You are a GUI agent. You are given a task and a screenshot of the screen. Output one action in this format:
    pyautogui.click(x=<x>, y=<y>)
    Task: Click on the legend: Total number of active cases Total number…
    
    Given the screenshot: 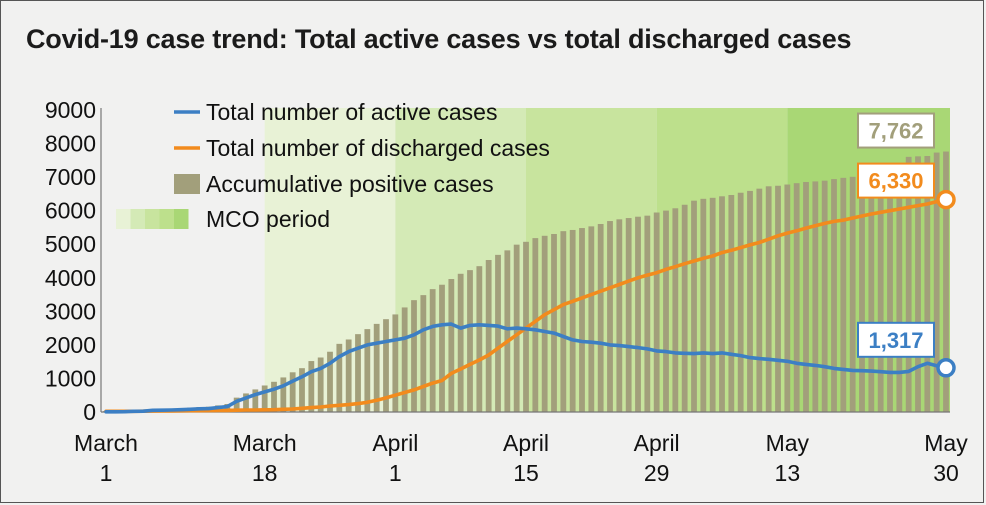 What is the action you would take?
    pyautogui.click(x=333, y=165)
    